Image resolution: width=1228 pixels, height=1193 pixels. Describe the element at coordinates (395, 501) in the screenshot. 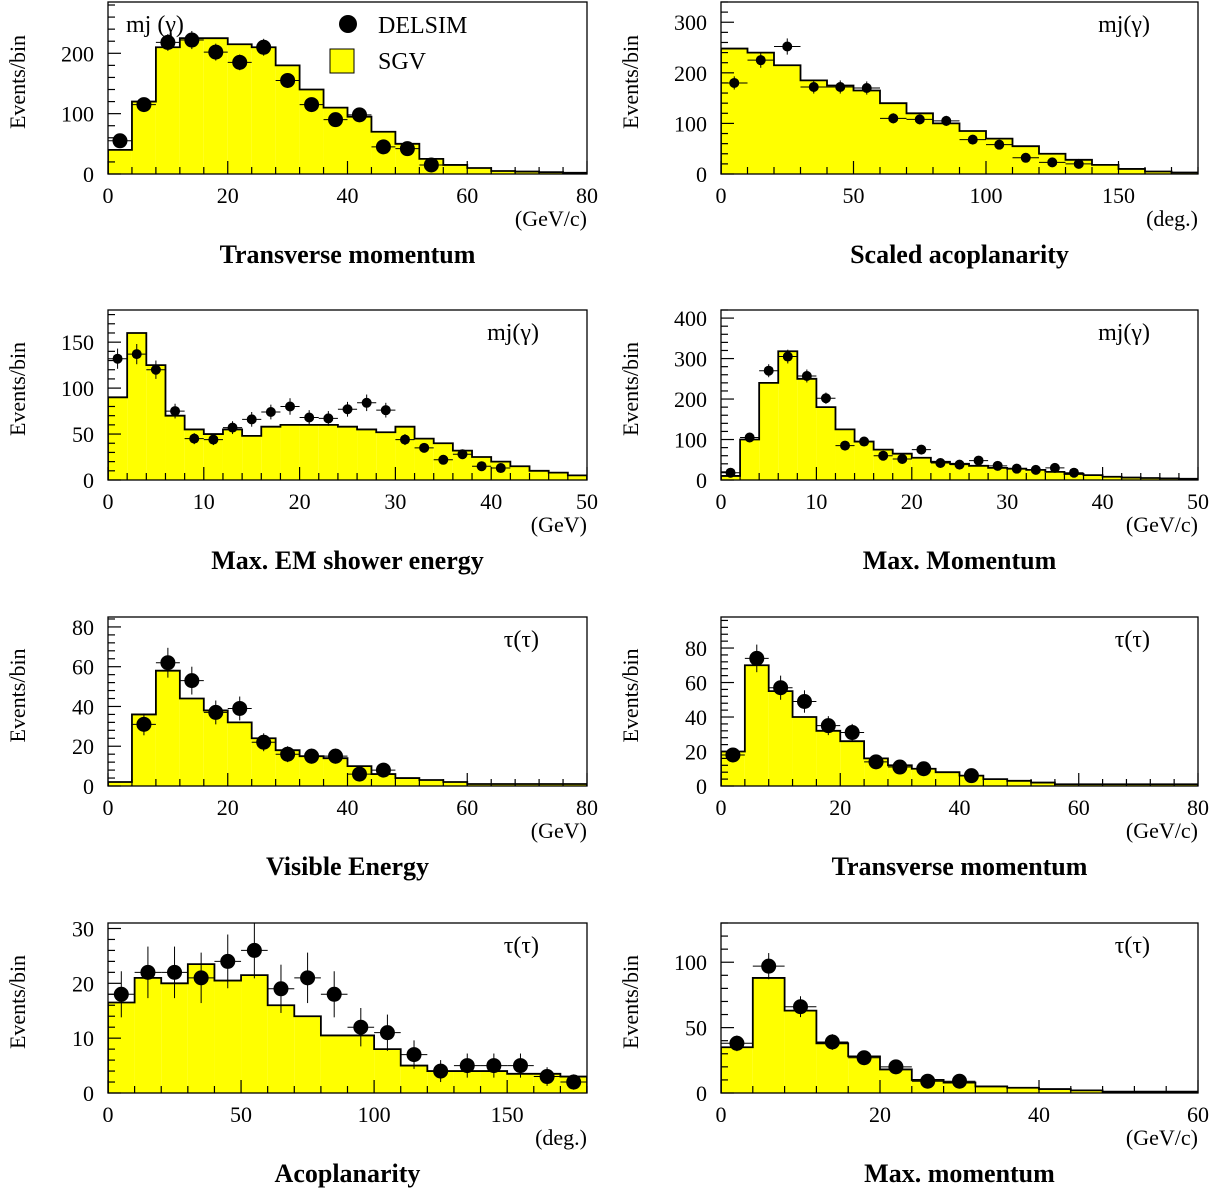

I see `x-tick-label: 30` at that location.